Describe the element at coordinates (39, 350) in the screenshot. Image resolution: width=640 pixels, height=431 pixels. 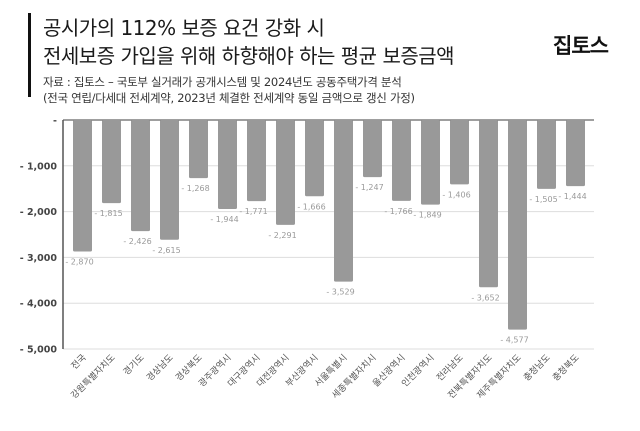
I see `y-tick-label: - 5,000` at that location.